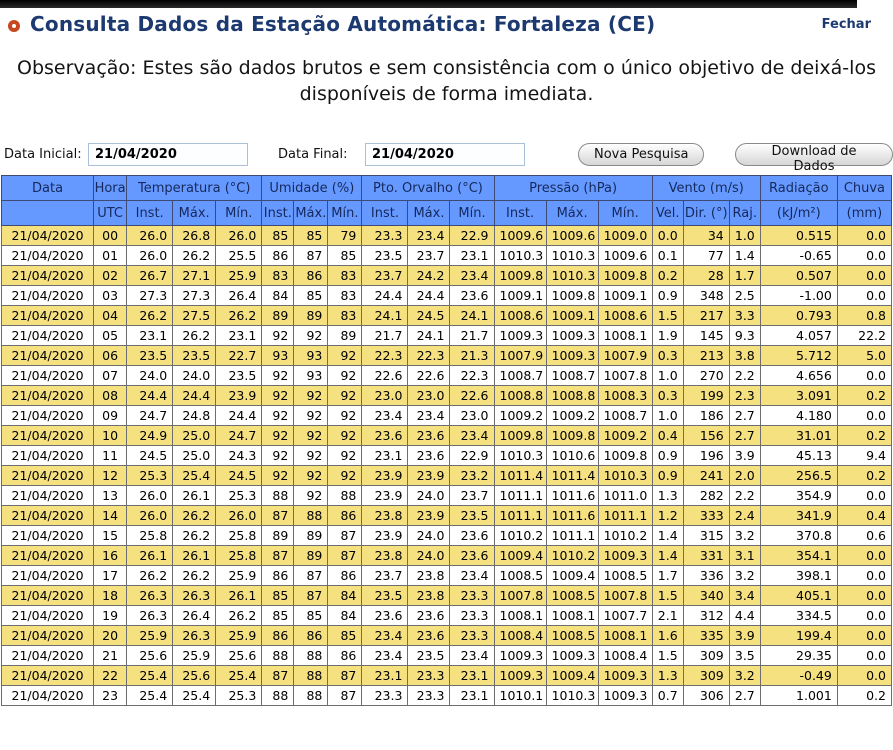 The image size is (893, 750). What do you see at coordinates (520, 555) in the screenshot?
I see `value-cell: 1009.4` at bounding box center [520, 555].